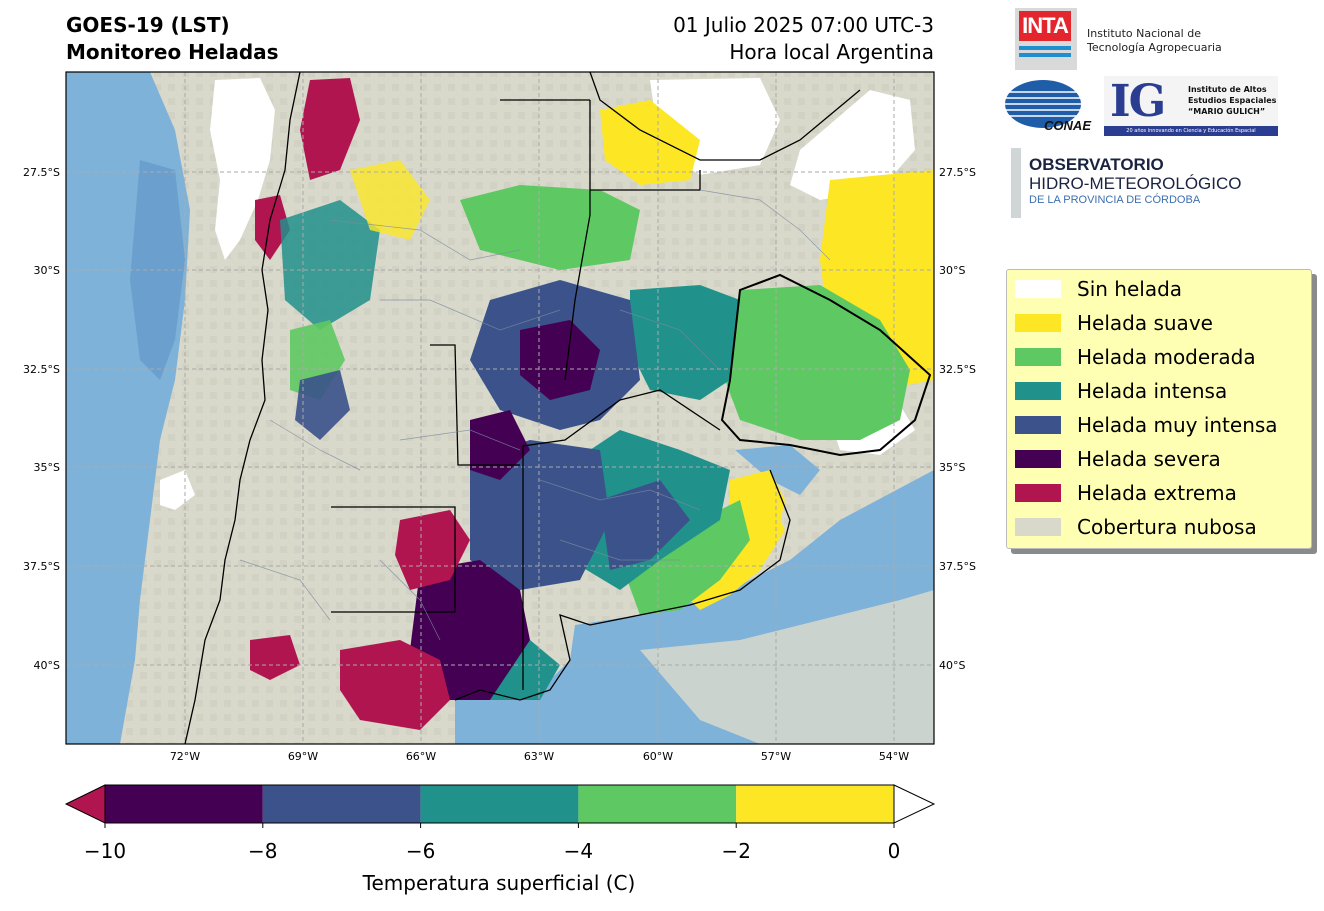 The image size is (1324, 911). What do you see at coordinates (390, 200) in the screenshot?
I see `northwest-mild-frost` at bounding box center [390, 200].